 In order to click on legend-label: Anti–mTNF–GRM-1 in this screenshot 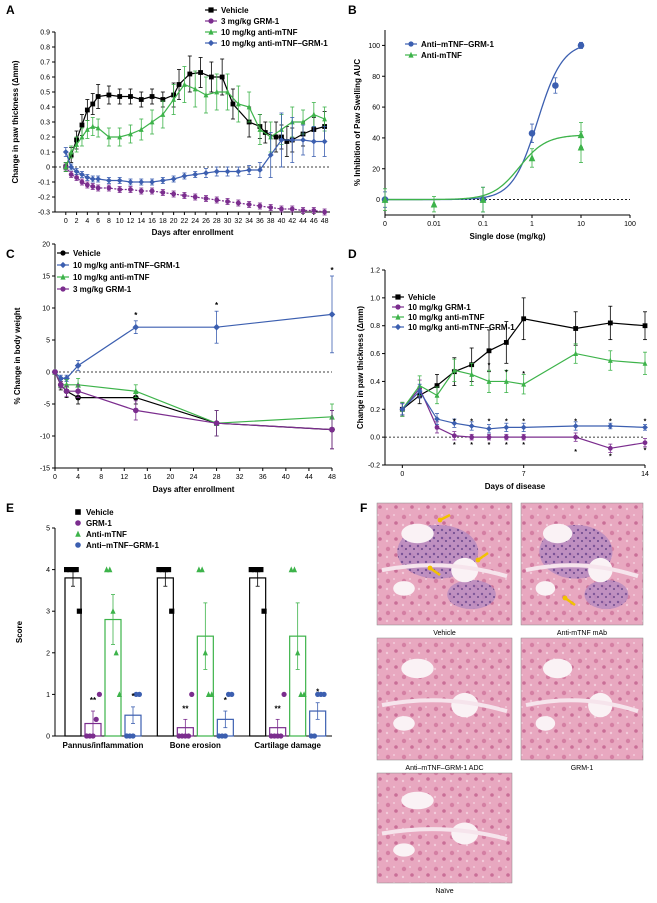, I will do `click(457, 44)`.